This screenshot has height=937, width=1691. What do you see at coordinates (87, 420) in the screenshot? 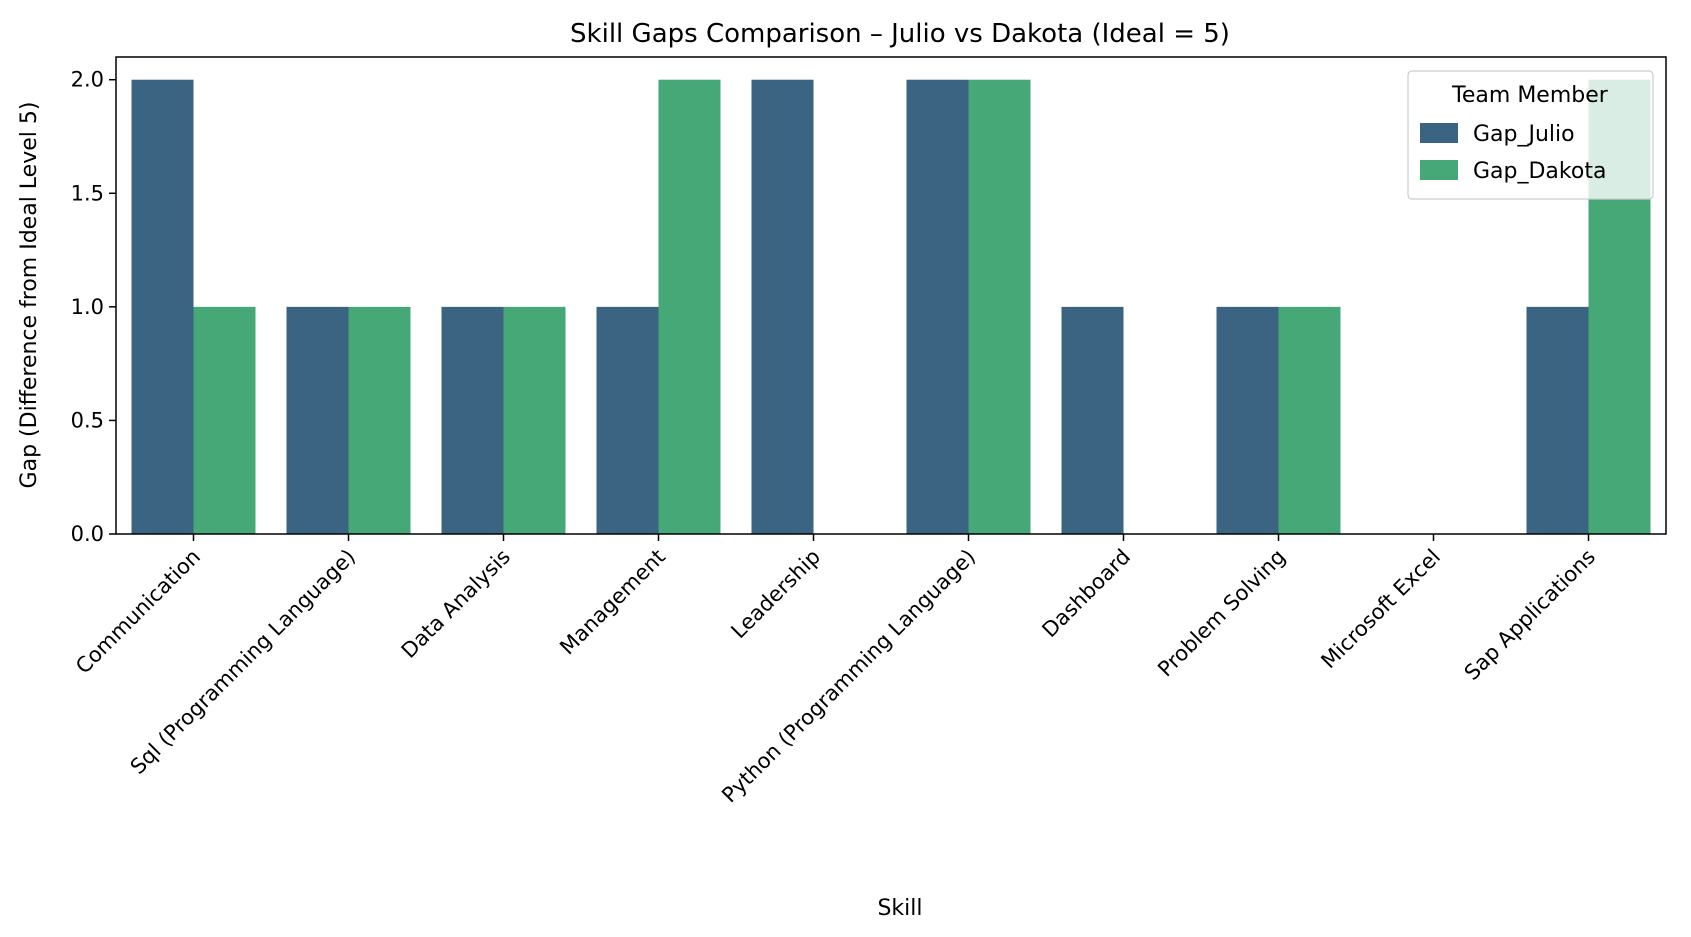
I see `y-tick-label: 0.5` at bounding box center [87, 420].